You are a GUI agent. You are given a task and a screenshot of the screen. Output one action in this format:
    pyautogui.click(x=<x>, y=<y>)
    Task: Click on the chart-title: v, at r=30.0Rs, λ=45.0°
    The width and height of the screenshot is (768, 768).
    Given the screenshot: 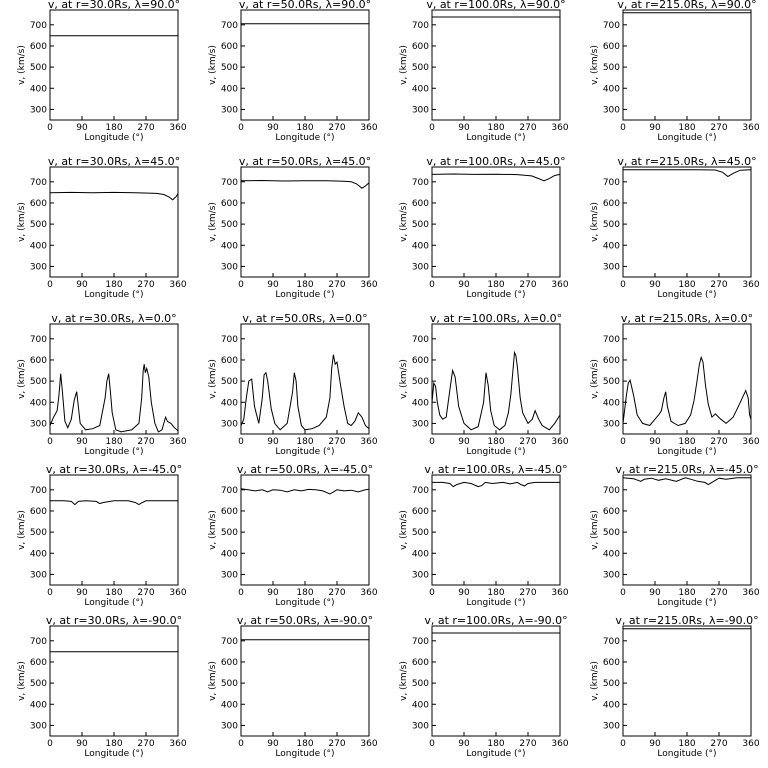 What is the action you would take?
    pyautogui.click(x=114, y=161)
    